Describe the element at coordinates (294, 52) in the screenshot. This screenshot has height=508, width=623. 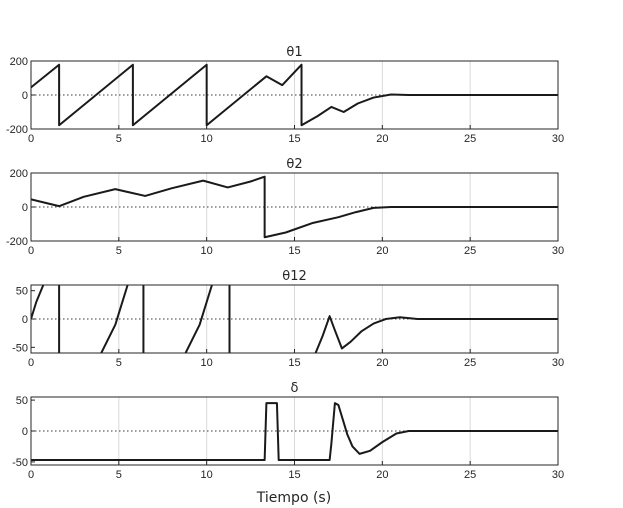
I see `subplot-title: θ1` at that location.